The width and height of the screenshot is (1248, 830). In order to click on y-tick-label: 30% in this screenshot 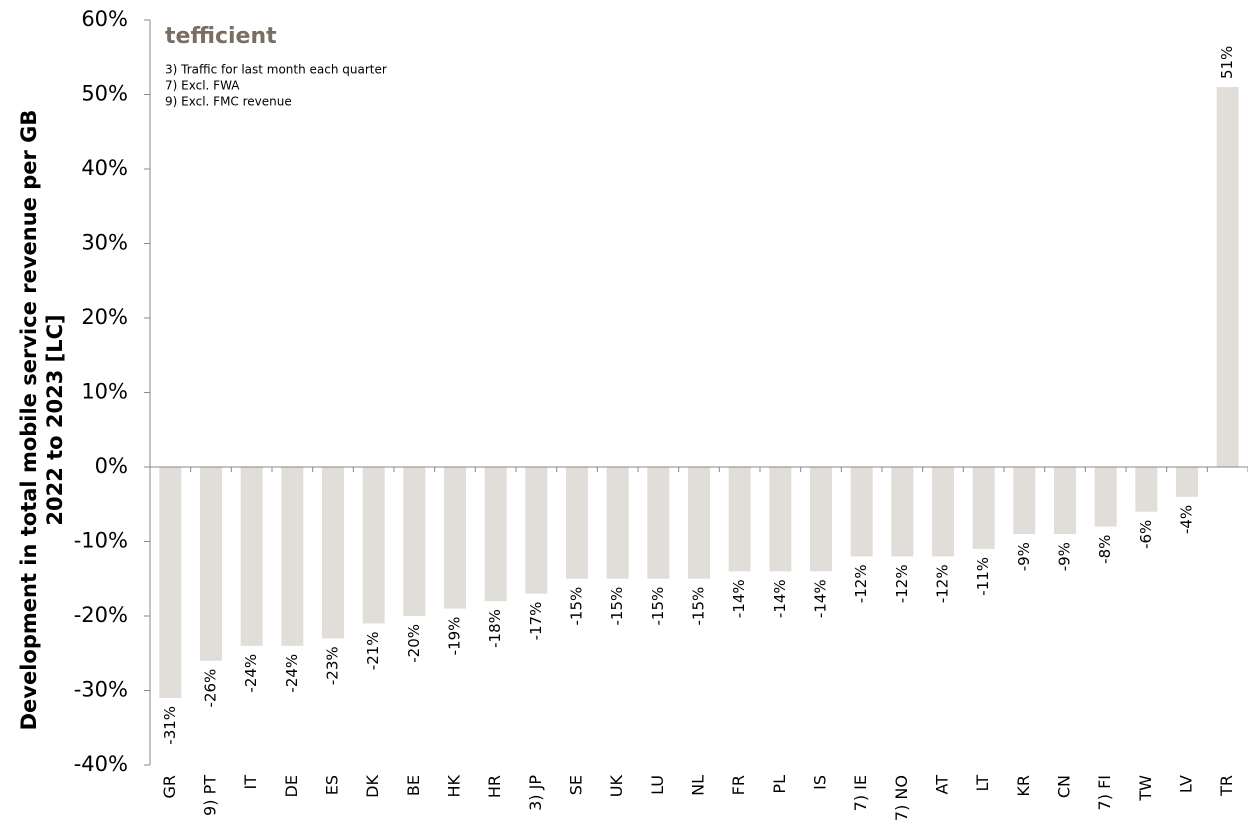, I will do `click(104, 243)`.